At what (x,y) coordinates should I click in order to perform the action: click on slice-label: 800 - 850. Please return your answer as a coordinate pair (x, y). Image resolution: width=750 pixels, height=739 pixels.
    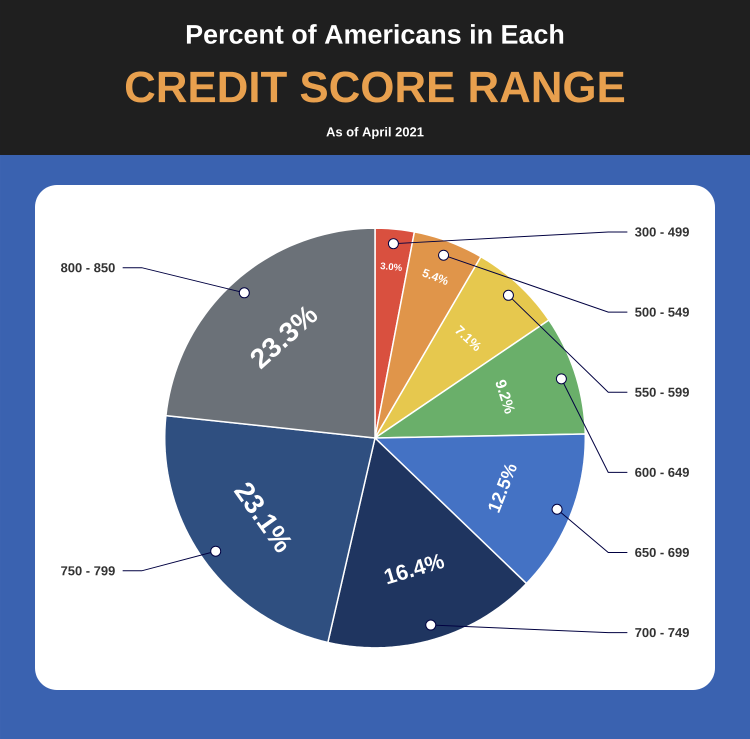
    Looking at the image, I should click on (87, 267).